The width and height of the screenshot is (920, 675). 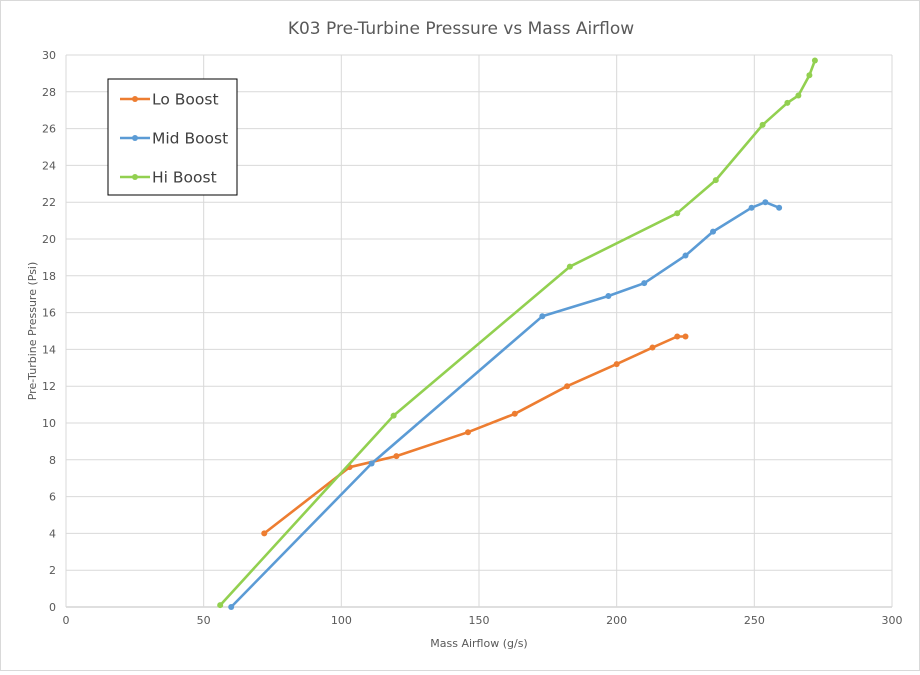 I want to click on y-tick-label: 2, so click(x=52, y=570).